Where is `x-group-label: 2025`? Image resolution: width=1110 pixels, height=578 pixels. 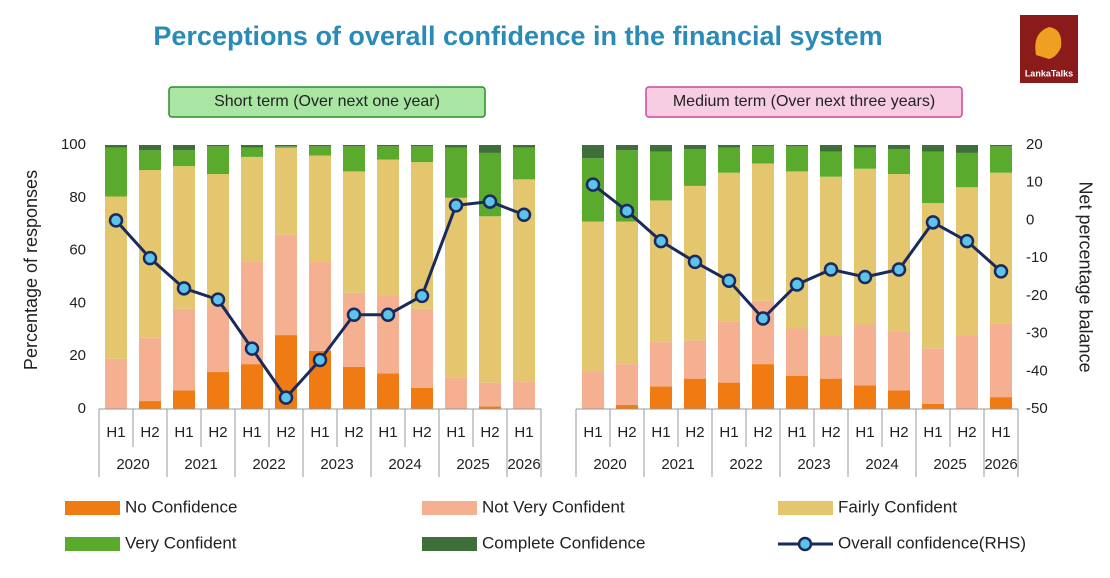
x-group-label: 2025 is located at coordinates (472, 464).